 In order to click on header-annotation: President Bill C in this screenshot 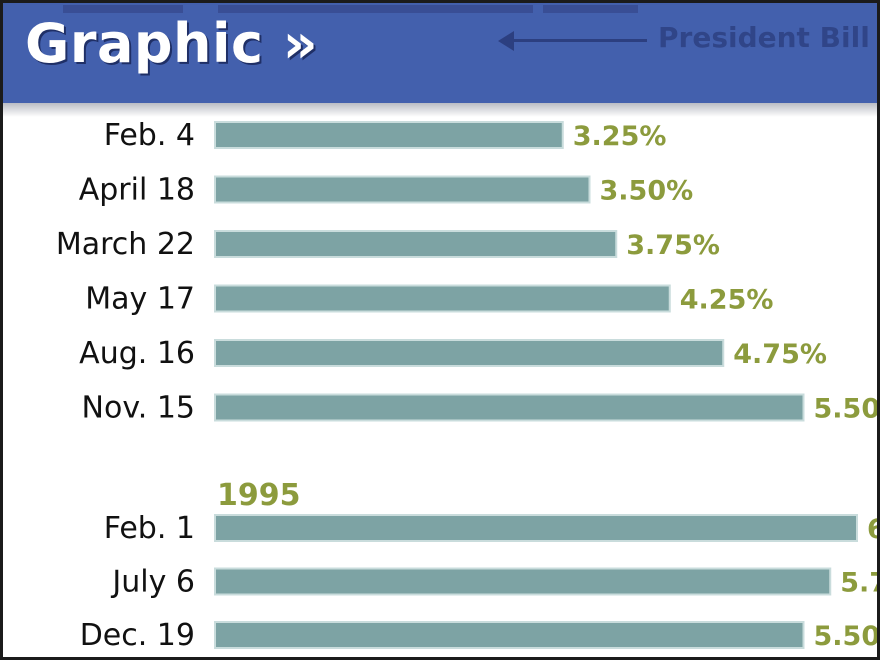, I will do `click(769, 37)`.